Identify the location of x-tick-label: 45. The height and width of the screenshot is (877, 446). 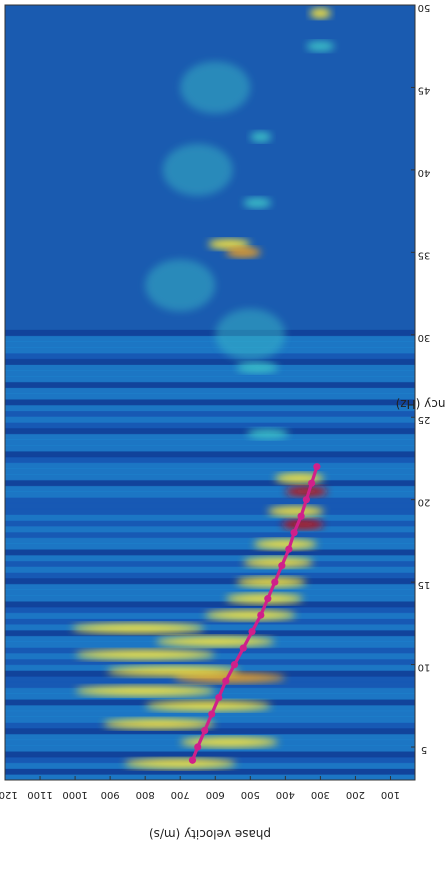
(424, 89).